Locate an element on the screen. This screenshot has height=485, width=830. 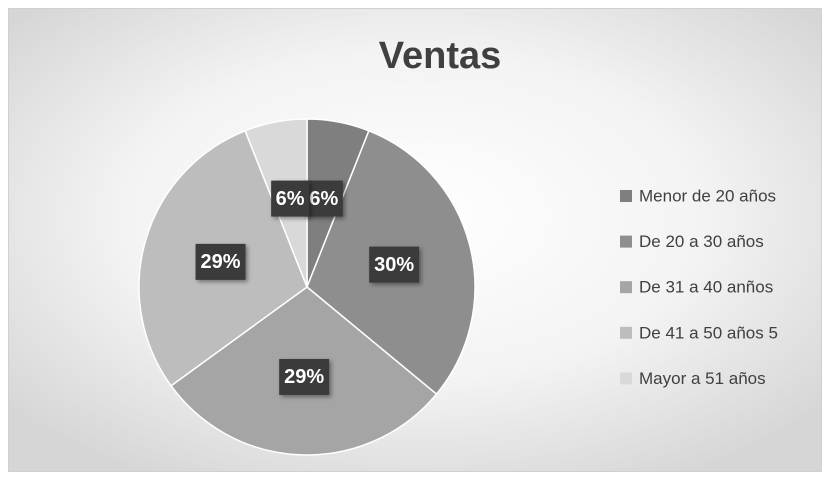
legend-label: De 31 a 40 anños is located at coordinates (706, 287).